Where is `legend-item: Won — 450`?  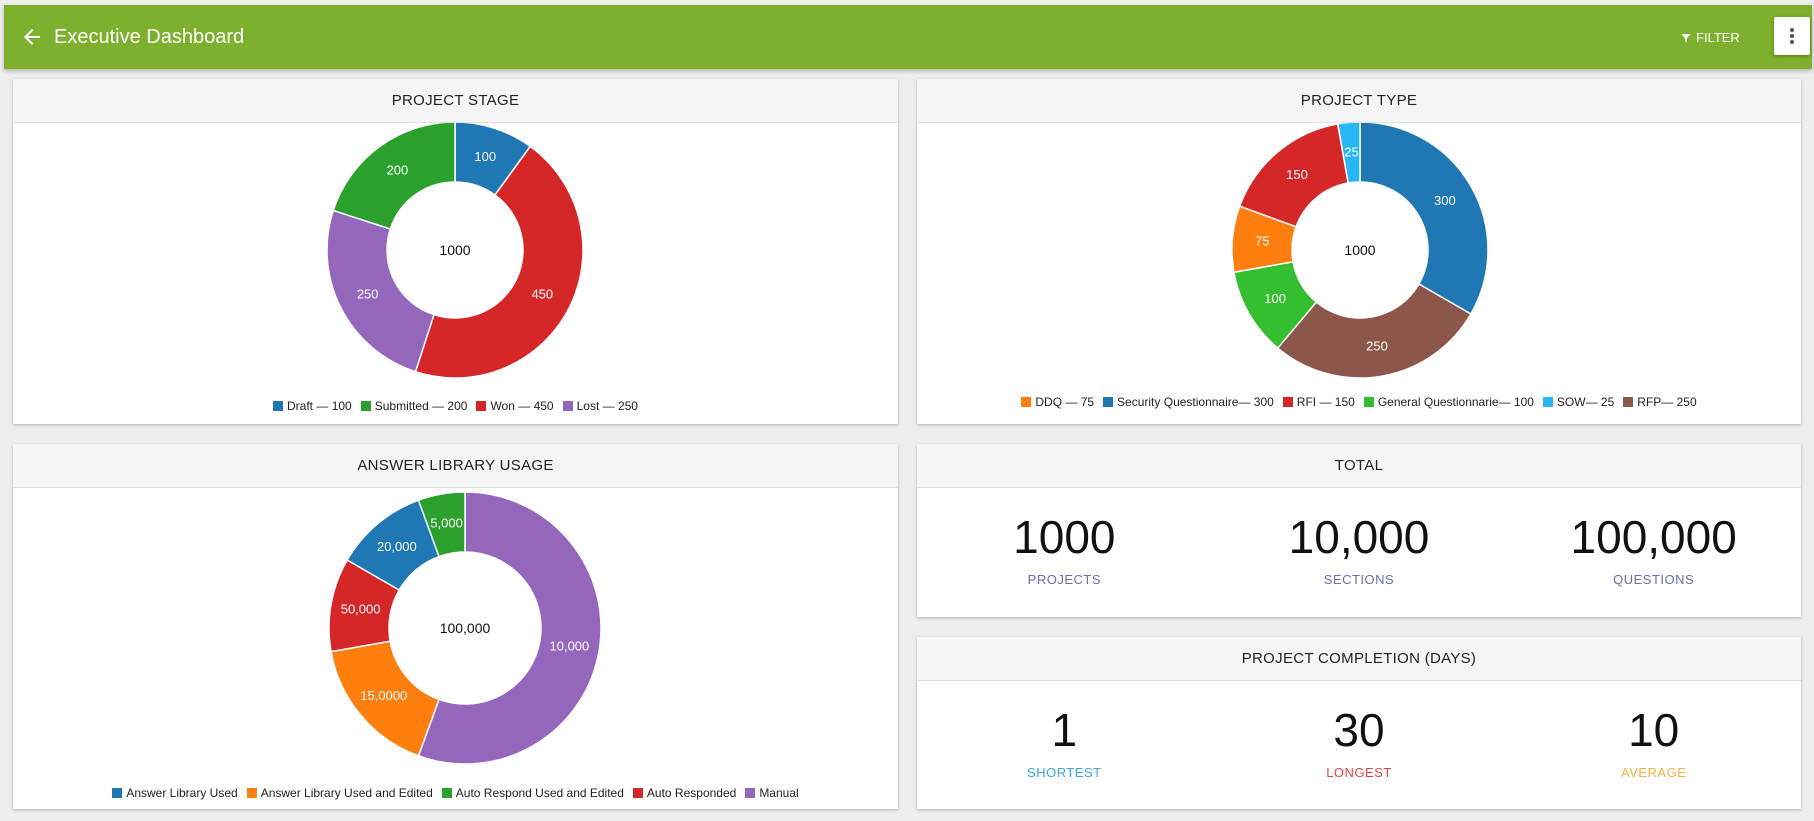
legend-item: Won — 450 is located at coordinates (515, 406).